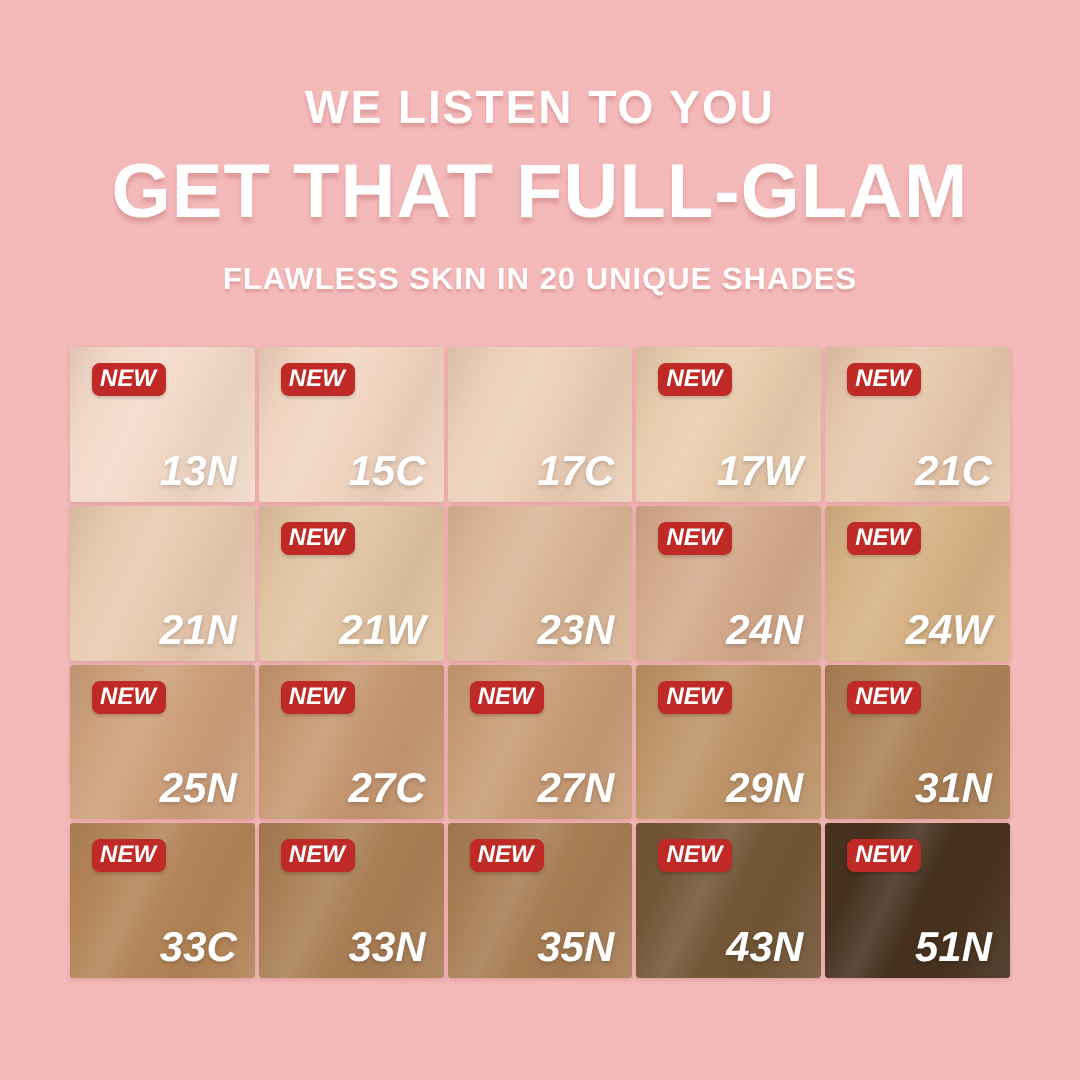 The width and height of the screenshot is (1080, 1080). I want to click on shade-swatch-21w: NEW 21W, so click(351, 583).